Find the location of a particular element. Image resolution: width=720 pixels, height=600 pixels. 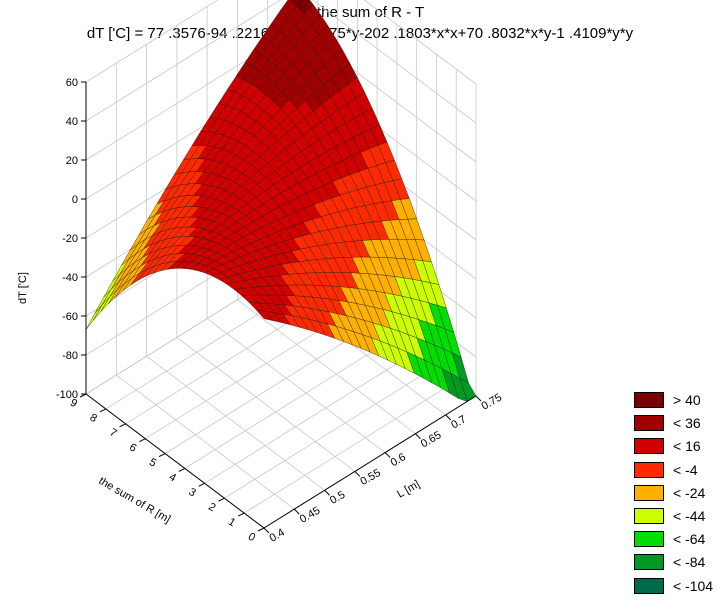

y-tick-label: 9 is located at coordinates (73, 403).